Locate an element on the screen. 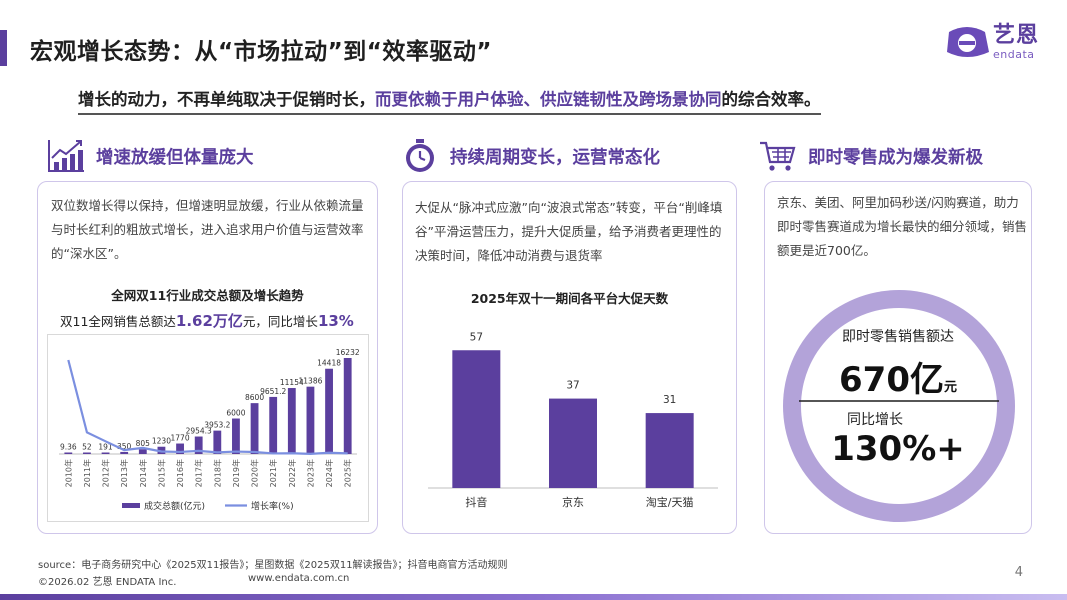 The height and width of the screenshot is (600, 1067). subtitle-part-1: 增长的动力，不再单纯取决于促销时长， is located at coordinates (226, 99).